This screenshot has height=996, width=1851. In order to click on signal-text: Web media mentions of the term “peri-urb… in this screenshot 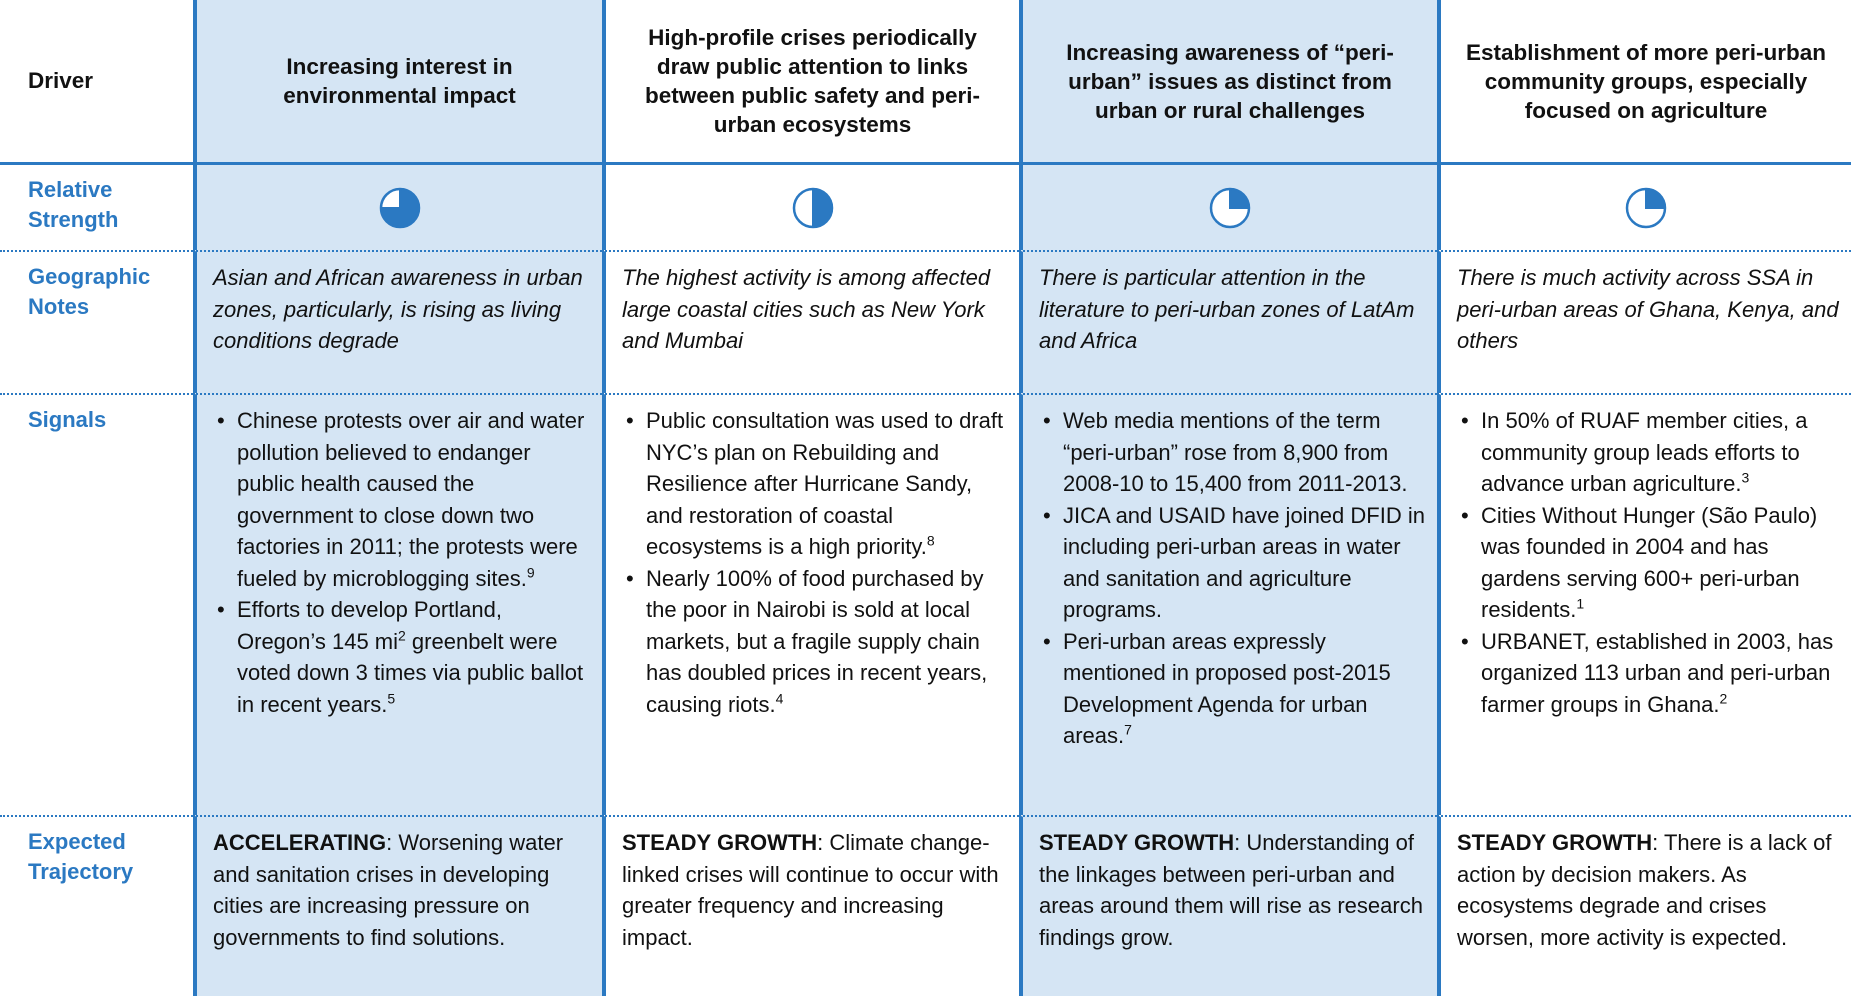, I will do `click(1235, 452)`.